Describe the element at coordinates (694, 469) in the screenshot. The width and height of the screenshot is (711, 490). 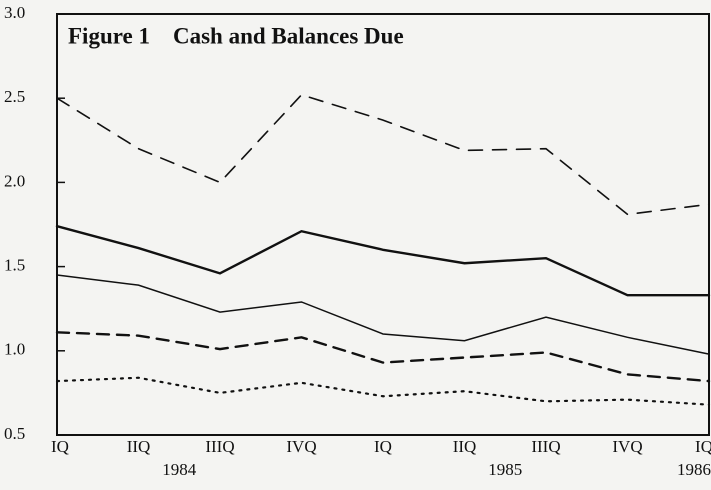
I see `x-group-label: 1986` at that location.